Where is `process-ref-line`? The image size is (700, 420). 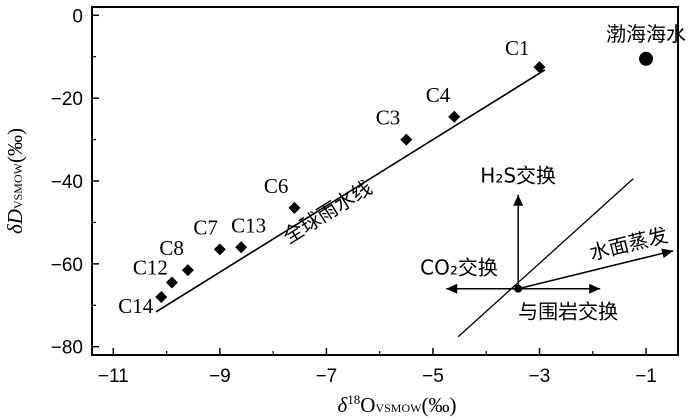 process-ref-line is located at coordinates (545, 258).